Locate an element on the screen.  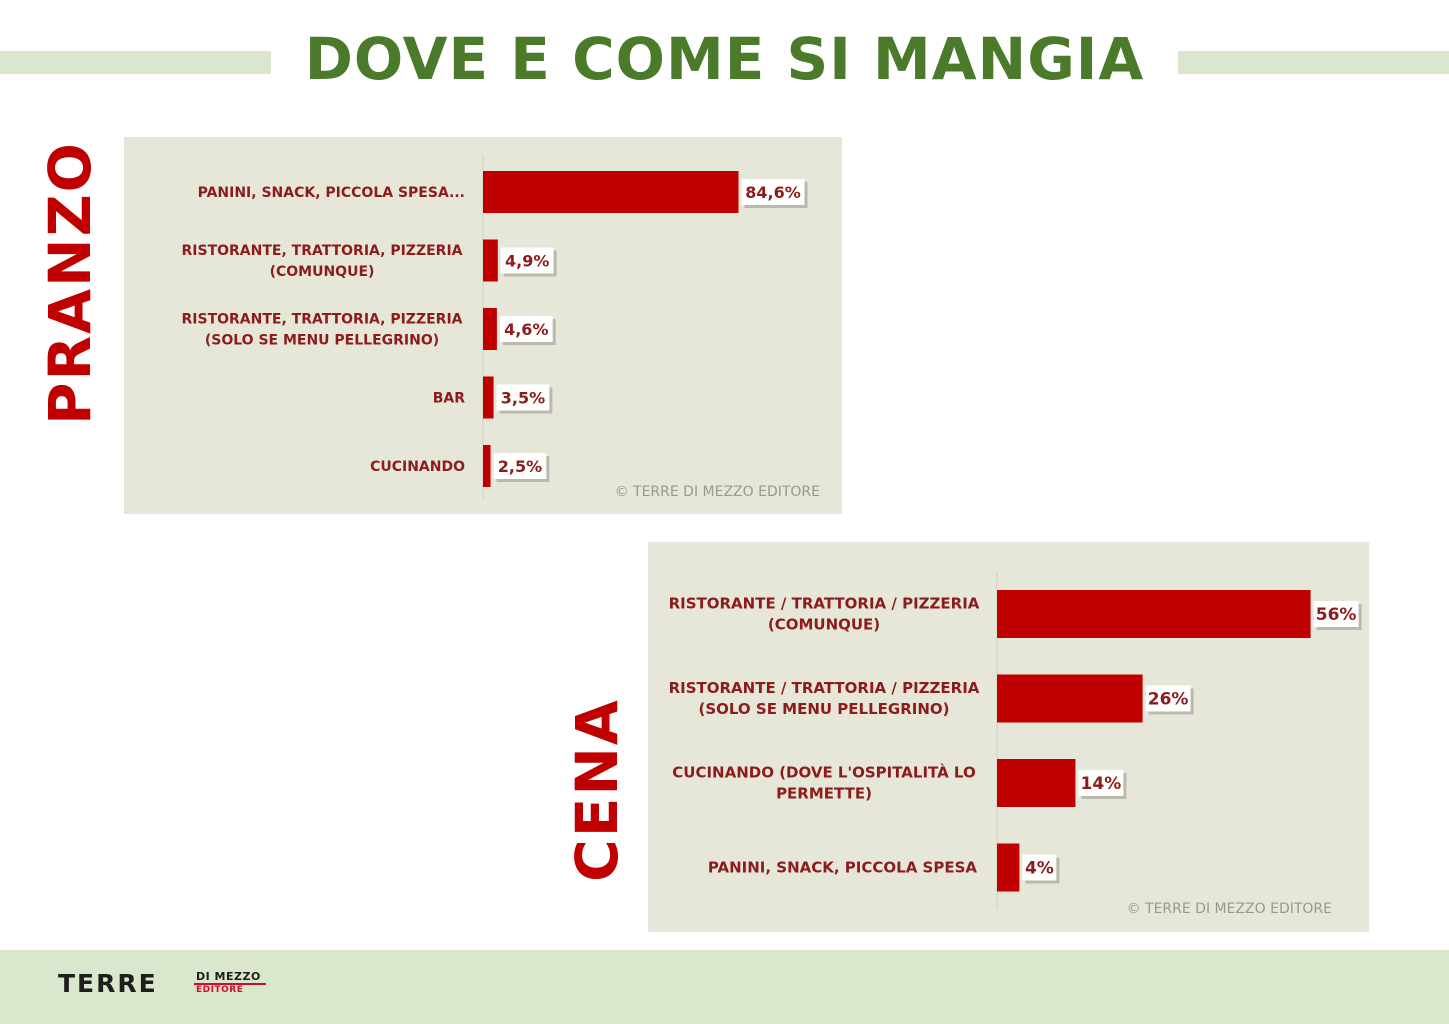
pranzo-data-label: 2,5% is located at coordinates (520, 466).